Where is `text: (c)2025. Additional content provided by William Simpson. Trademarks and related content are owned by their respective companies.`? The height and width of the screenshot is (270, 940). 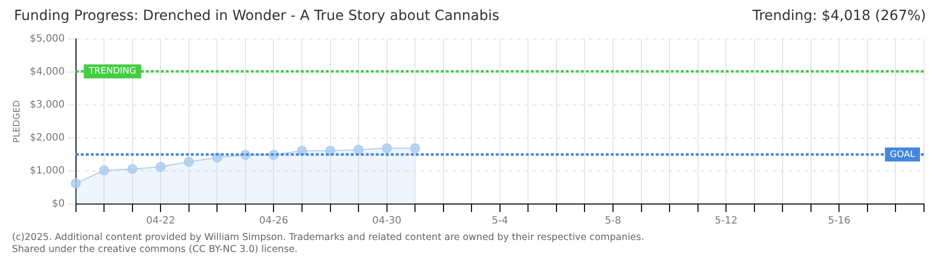
text: (c)2025. Additional content provided by William Simpson. Trademarks and related content are owned by their respective companies. is located at coordinates (329, 238).